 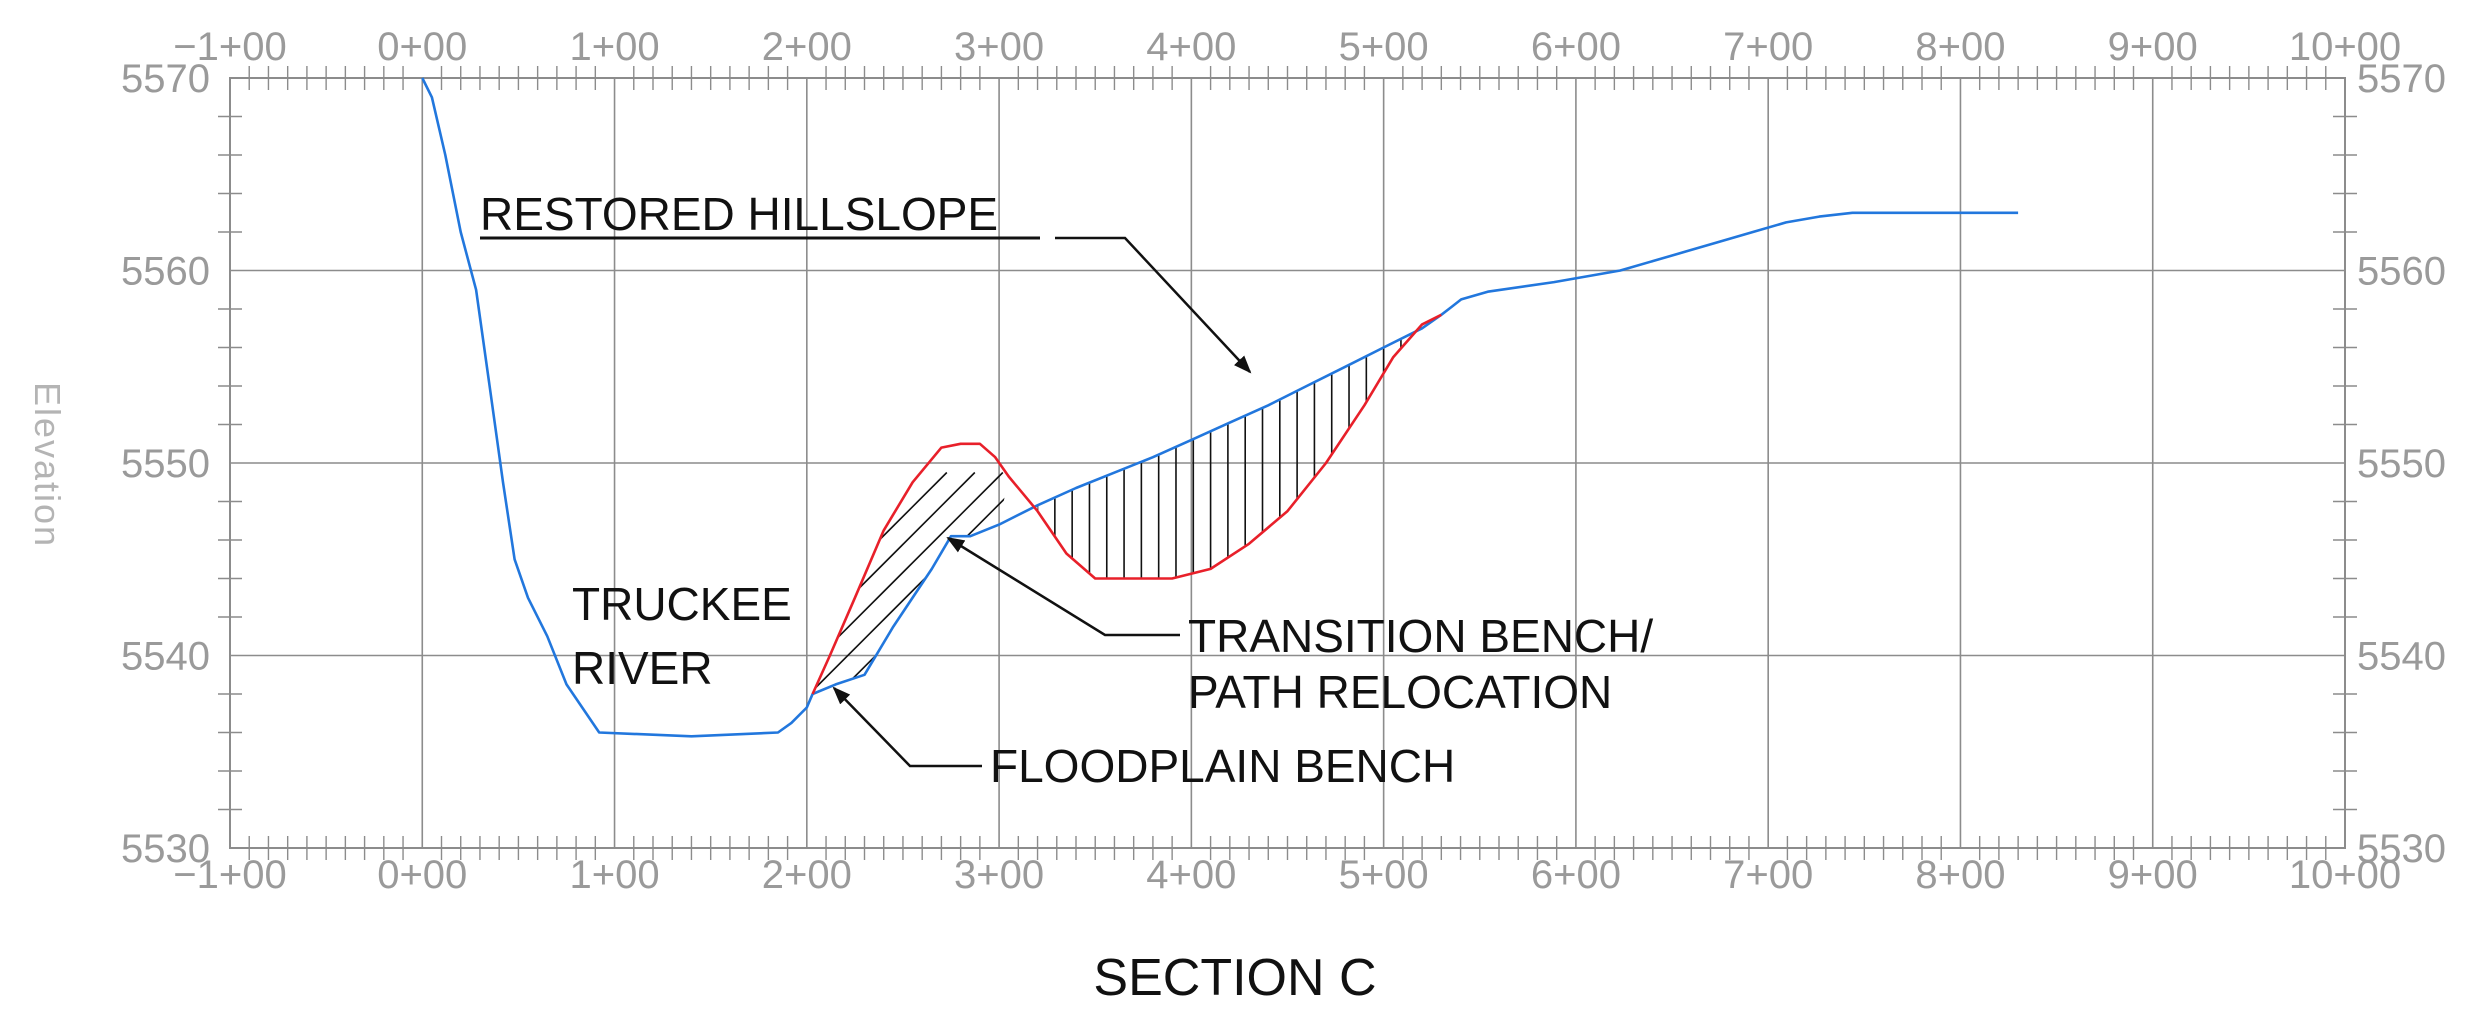 I want to click on proposed-grade-line, so click(x=1126, y=504).